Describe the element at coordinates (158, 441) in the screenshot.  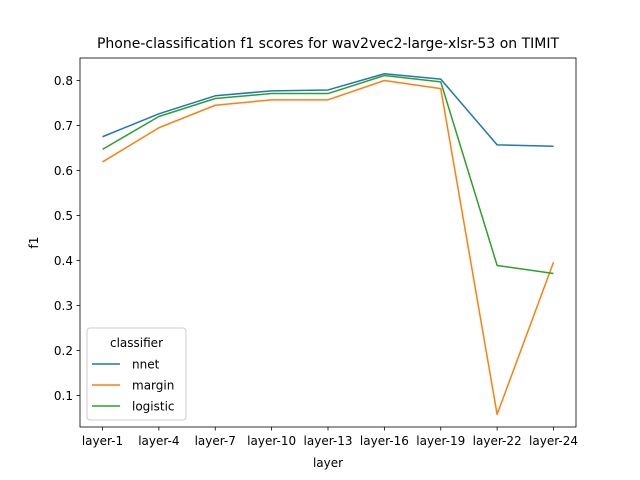
I see `x-tick-label: layer-4` at that location.